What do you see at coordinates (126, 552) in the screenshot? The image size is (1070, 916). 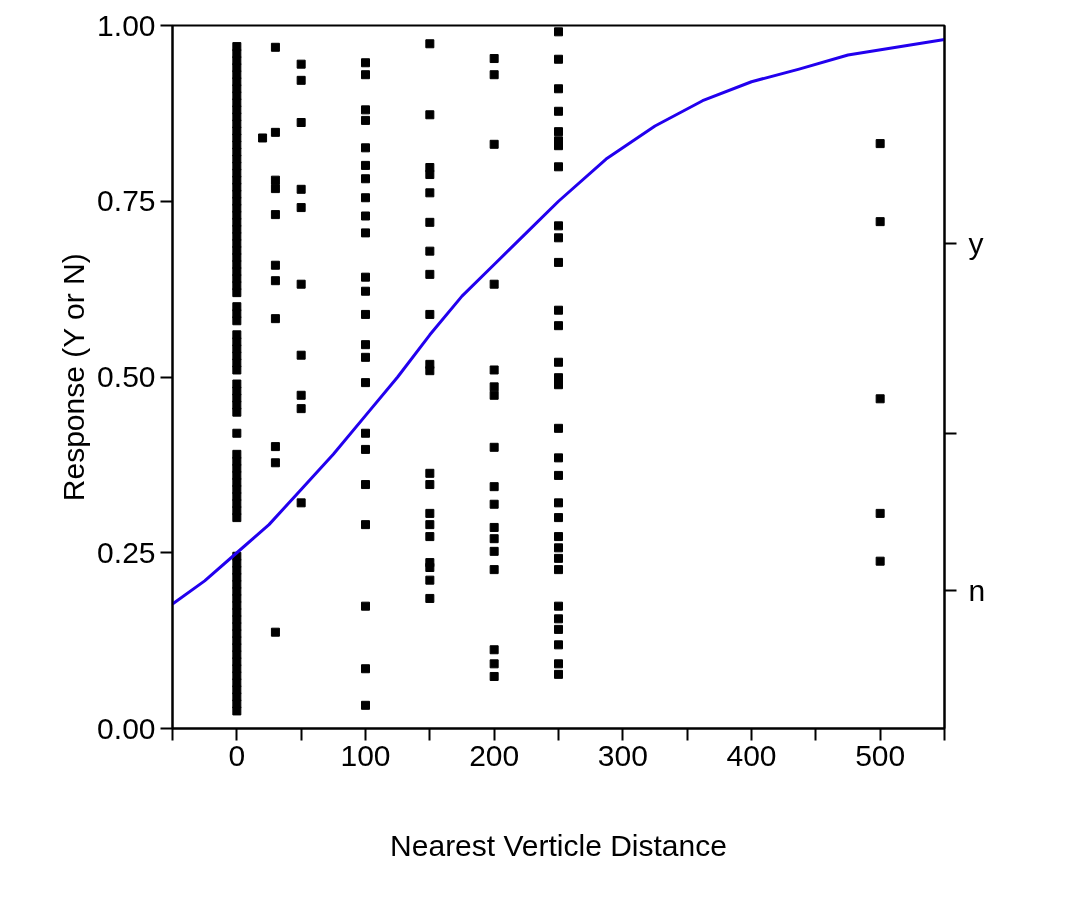 I see `y-tick-label: 0.25` at bounding box center [126, 552].